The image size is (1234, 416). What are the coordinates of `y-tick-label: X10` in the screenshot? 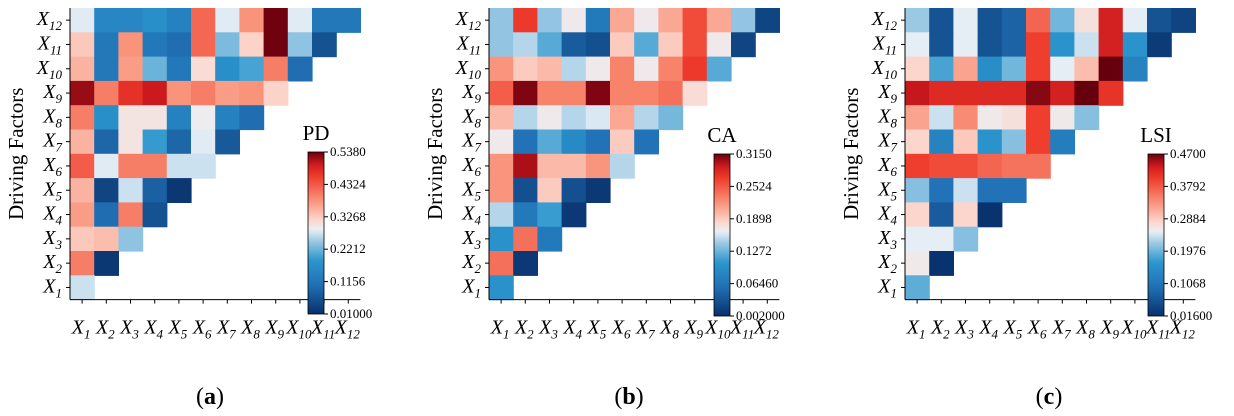 It's located at (49, 69).